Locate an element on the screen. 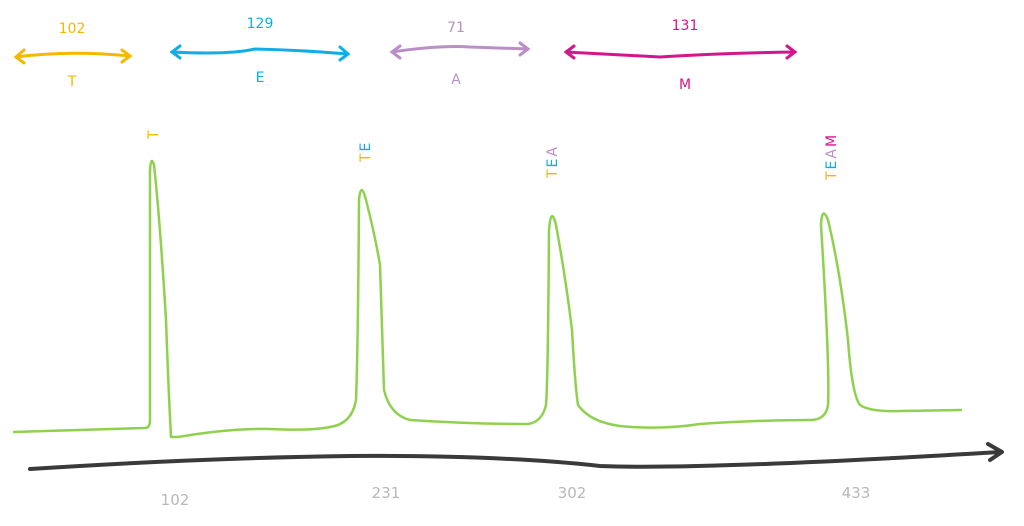 Image resolution: width=1024 pixels, height=526 pixels. time-axis is located at coordinates (516, 456).